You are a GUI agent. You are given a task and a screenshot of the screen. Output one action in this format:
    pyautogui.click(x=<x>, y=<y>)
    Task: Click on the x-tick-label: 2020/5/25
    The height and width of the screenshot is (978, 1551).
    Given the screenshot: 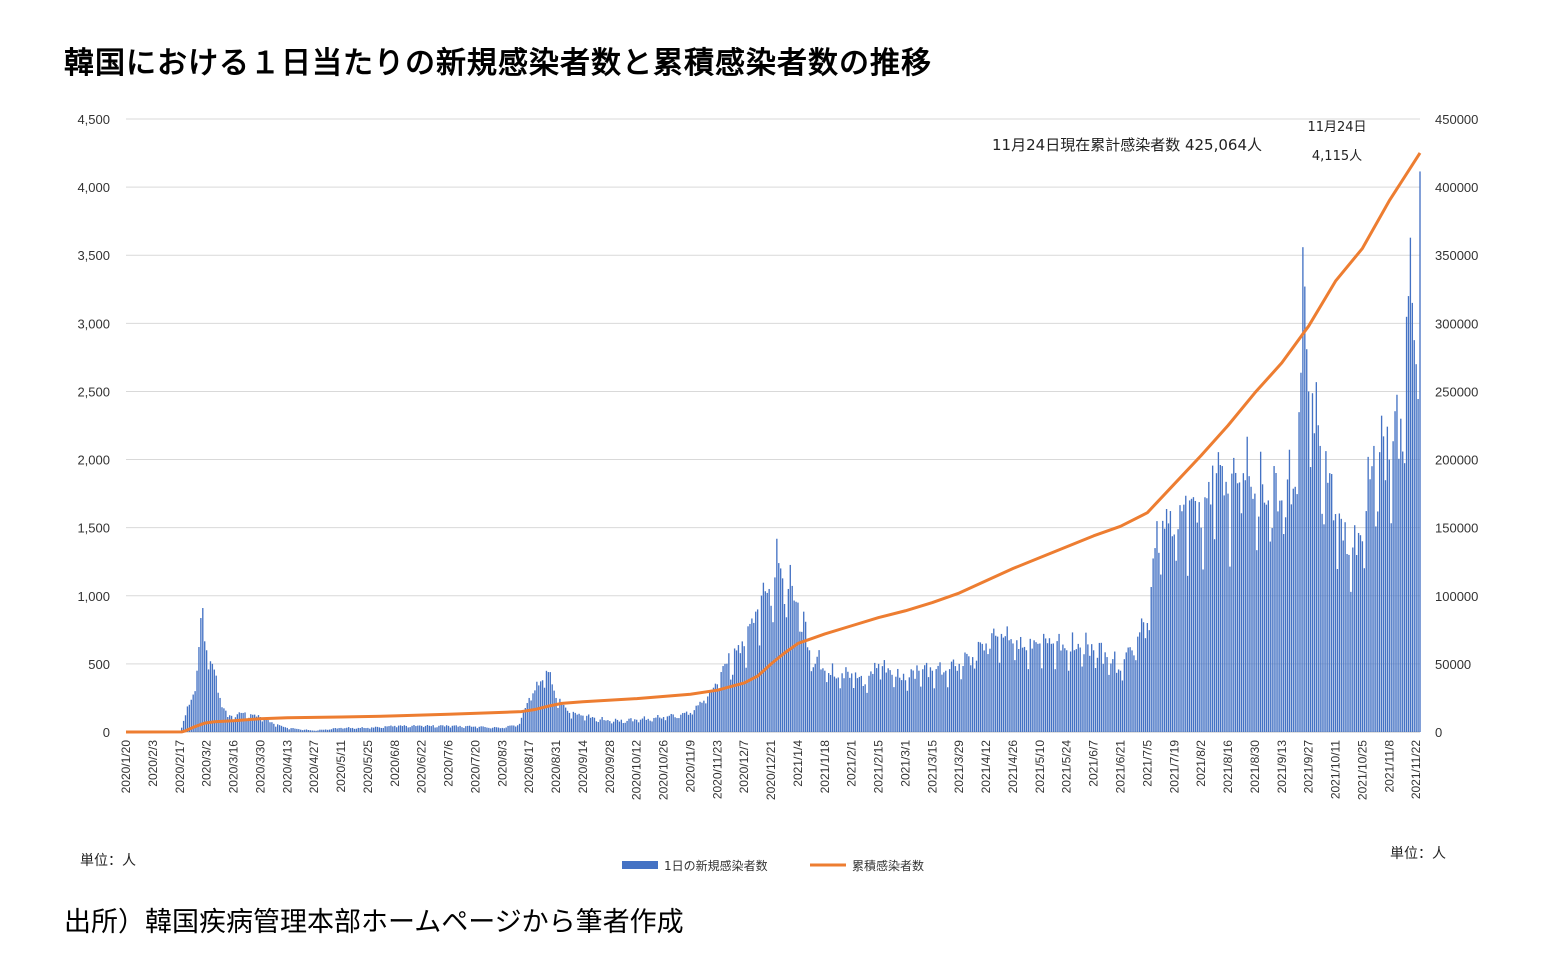 What is the action you would take?
    pyautogui.click(x=368, y=767)
    